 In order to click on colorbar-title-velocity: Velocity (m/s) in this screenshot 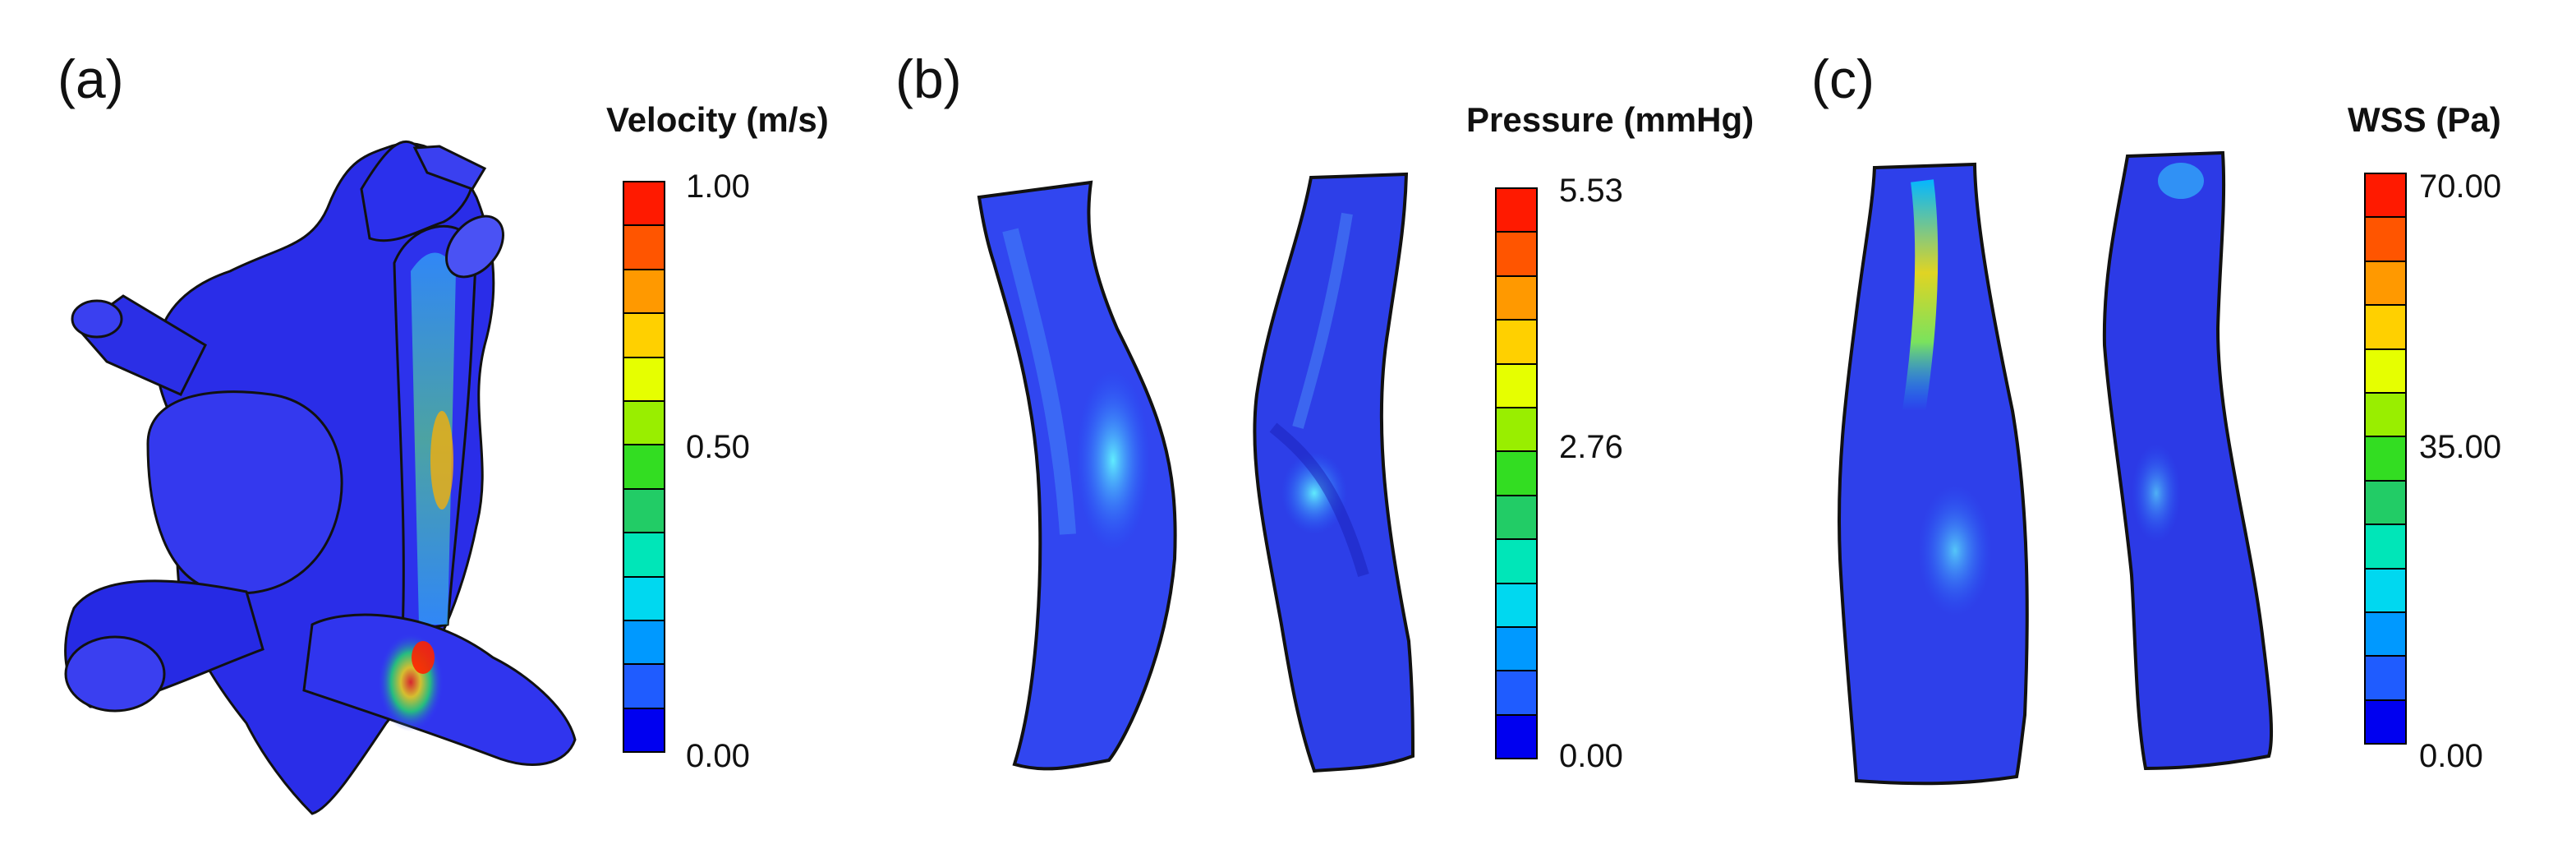, I will do `click(717, 120)`.